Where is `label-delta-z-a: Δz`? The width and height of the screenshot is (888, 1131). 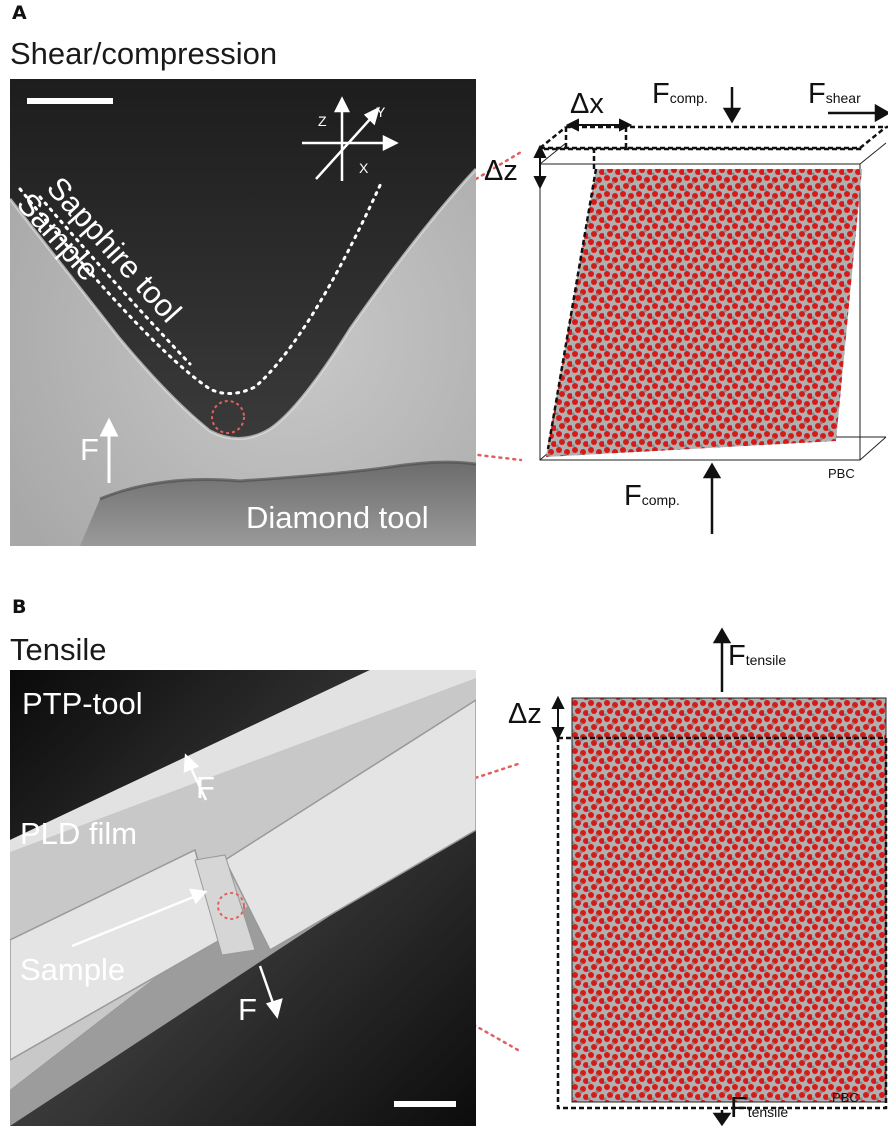
label-delta-z-a: Δz is located at coordinates (501, 171).